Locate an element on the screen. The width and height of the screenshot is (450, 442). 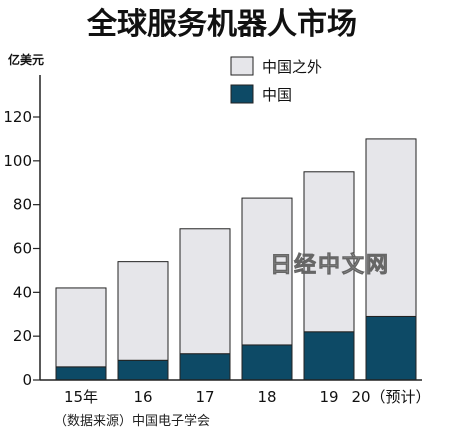
x-axis: 15年 16 17 18 19 20（预计） is located at coordinates (235, 392).